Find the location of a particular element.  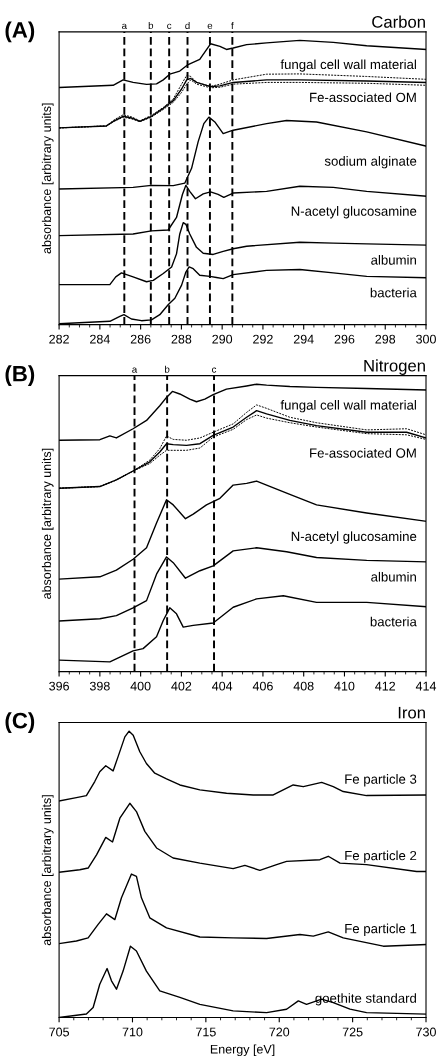

x-tick-label: 286 is located at coordinates (140, 339).